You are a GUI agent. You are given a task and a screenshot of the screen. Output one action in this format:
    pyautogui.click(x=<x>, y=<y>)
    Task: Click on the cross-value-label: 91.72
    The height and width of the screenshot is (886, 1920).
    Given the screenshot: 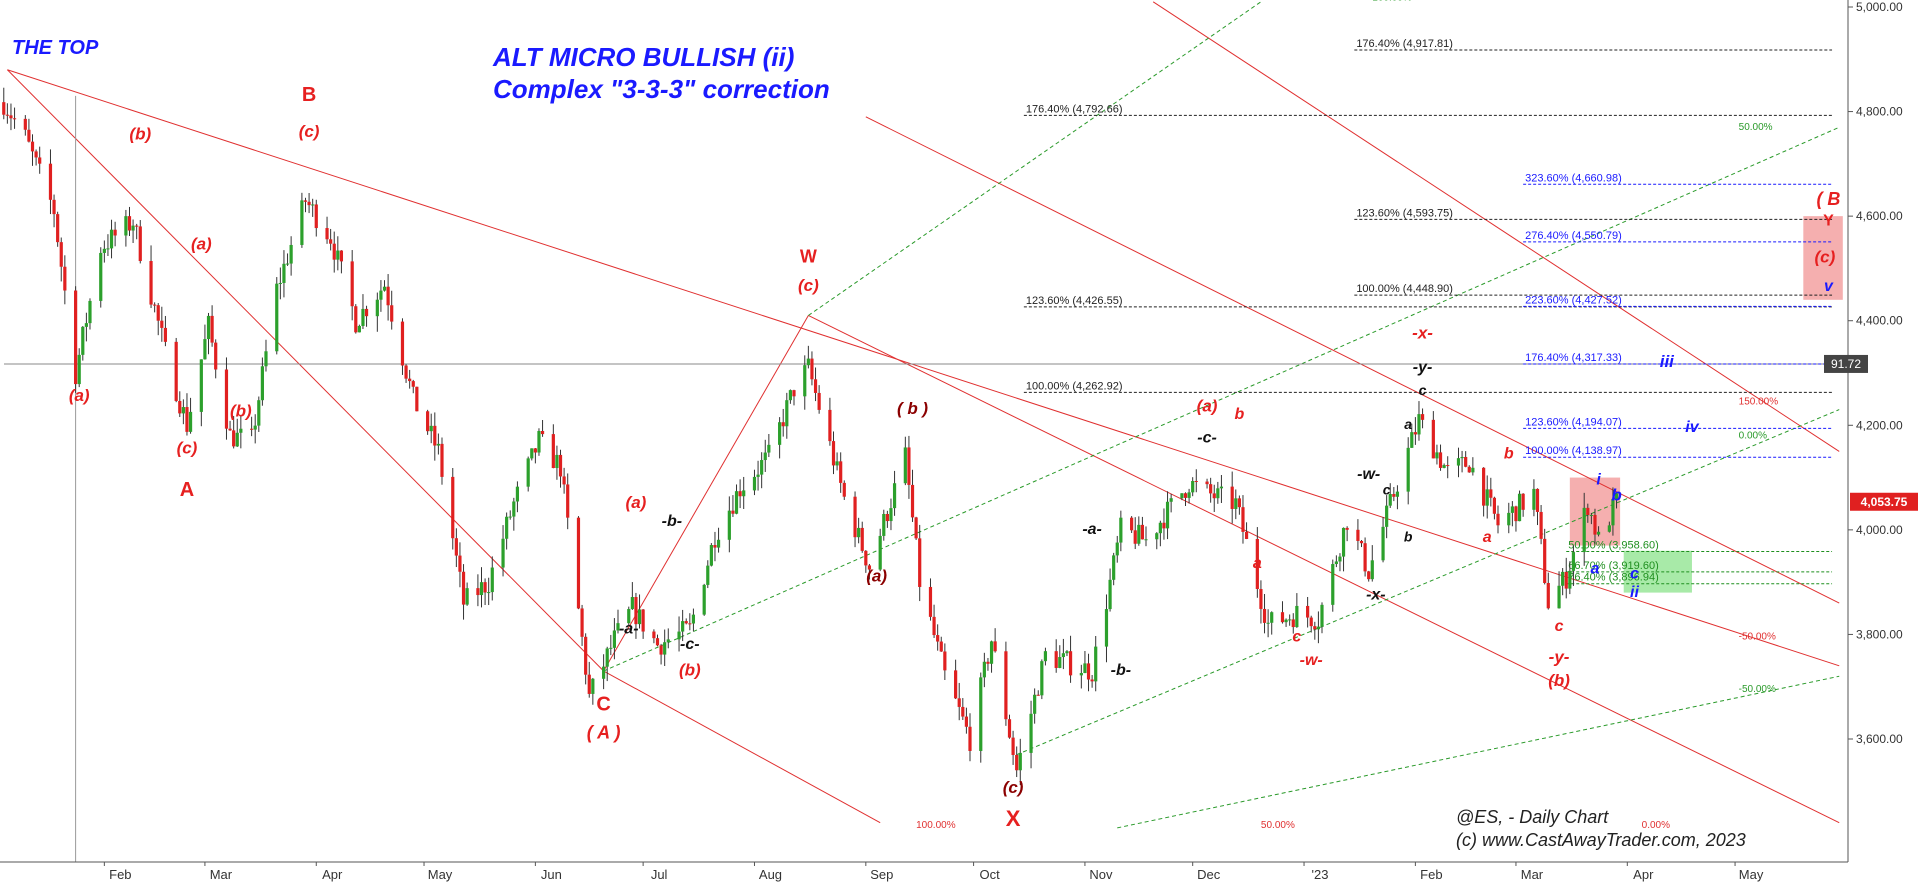 What is the action you would take?
    pyautogui.click(x=1846, y=364)
    